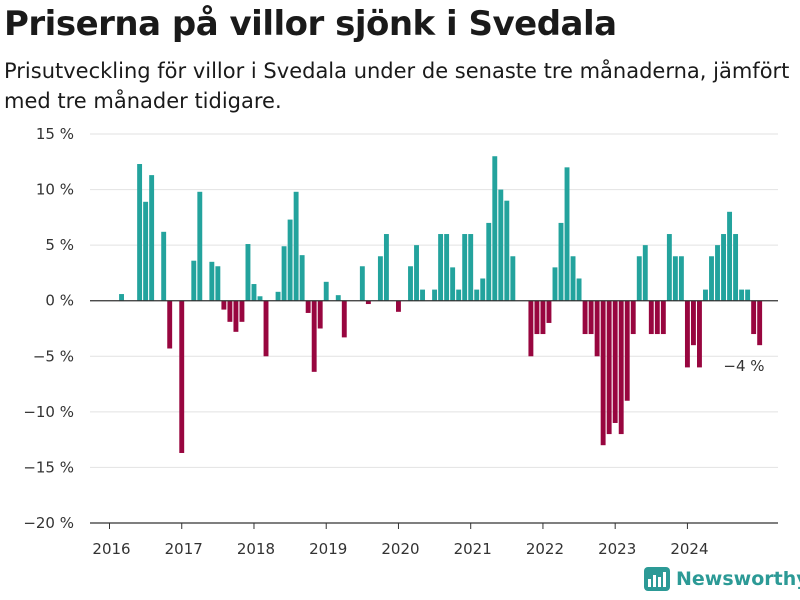 The width and height of the screenshot is (800, 600). What do you see at coordinates (184, 549) in the screenshot?
I see `x-tick-label: 2017` at bounding box center [184, 549].